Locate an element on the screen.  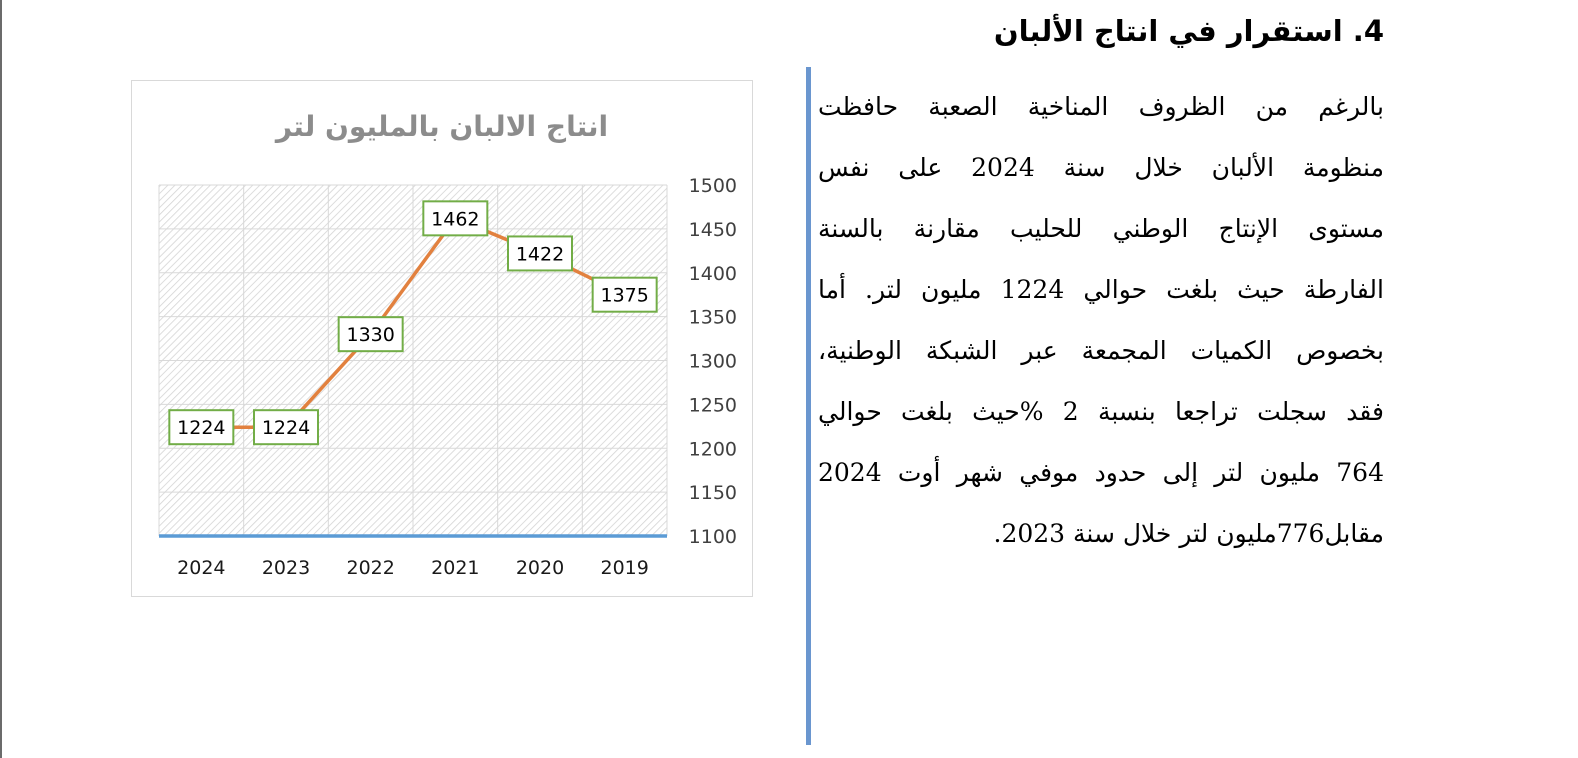
y-axis-ticks: 1100 1150 1200 1250 1300 1350 1400 1450 1500 is located at coordinates (713, 361).